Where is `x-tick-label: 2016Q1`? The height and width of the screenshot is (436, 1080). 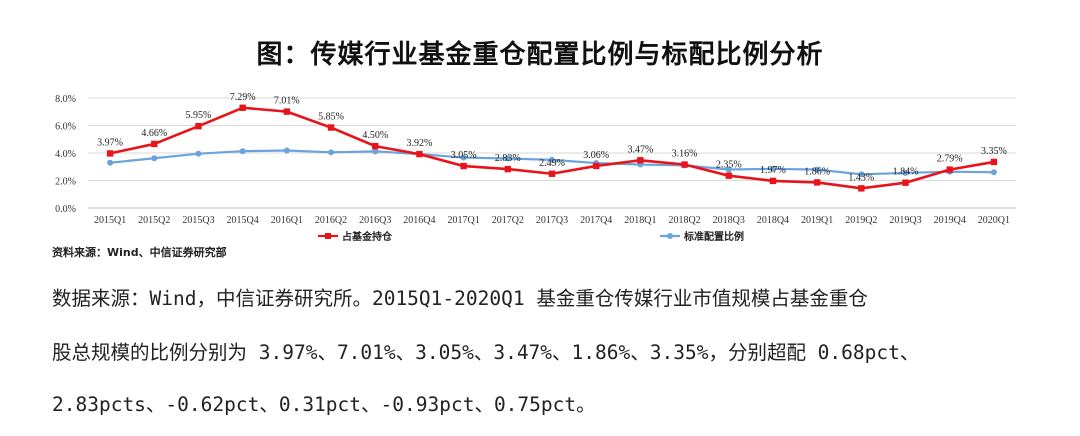 x-tick-label: 2016Q1 is located at coordinates (287, 220).